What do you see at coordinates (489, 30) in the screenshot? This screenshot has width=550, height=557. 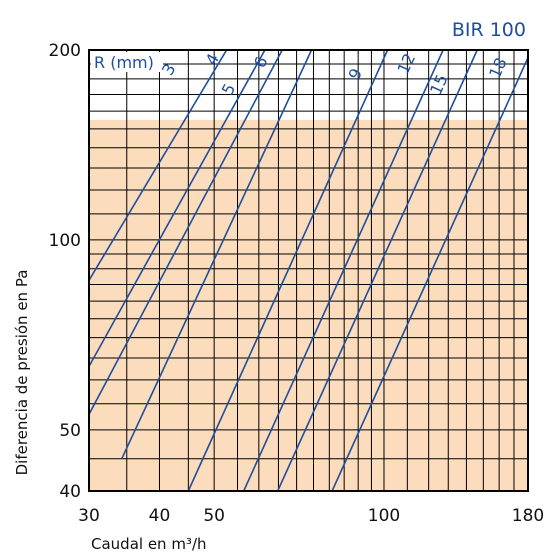 I see `product-label: BIR 100` at bounding box center [489, 30].